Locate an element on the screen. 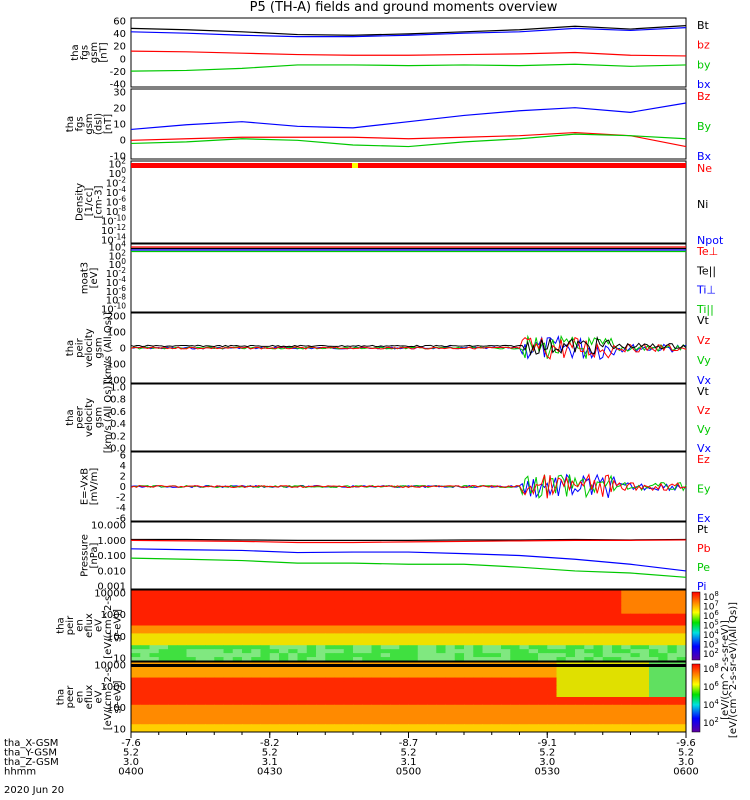  y-axis-label: [1/cc] is located at coordinates (89, 202).